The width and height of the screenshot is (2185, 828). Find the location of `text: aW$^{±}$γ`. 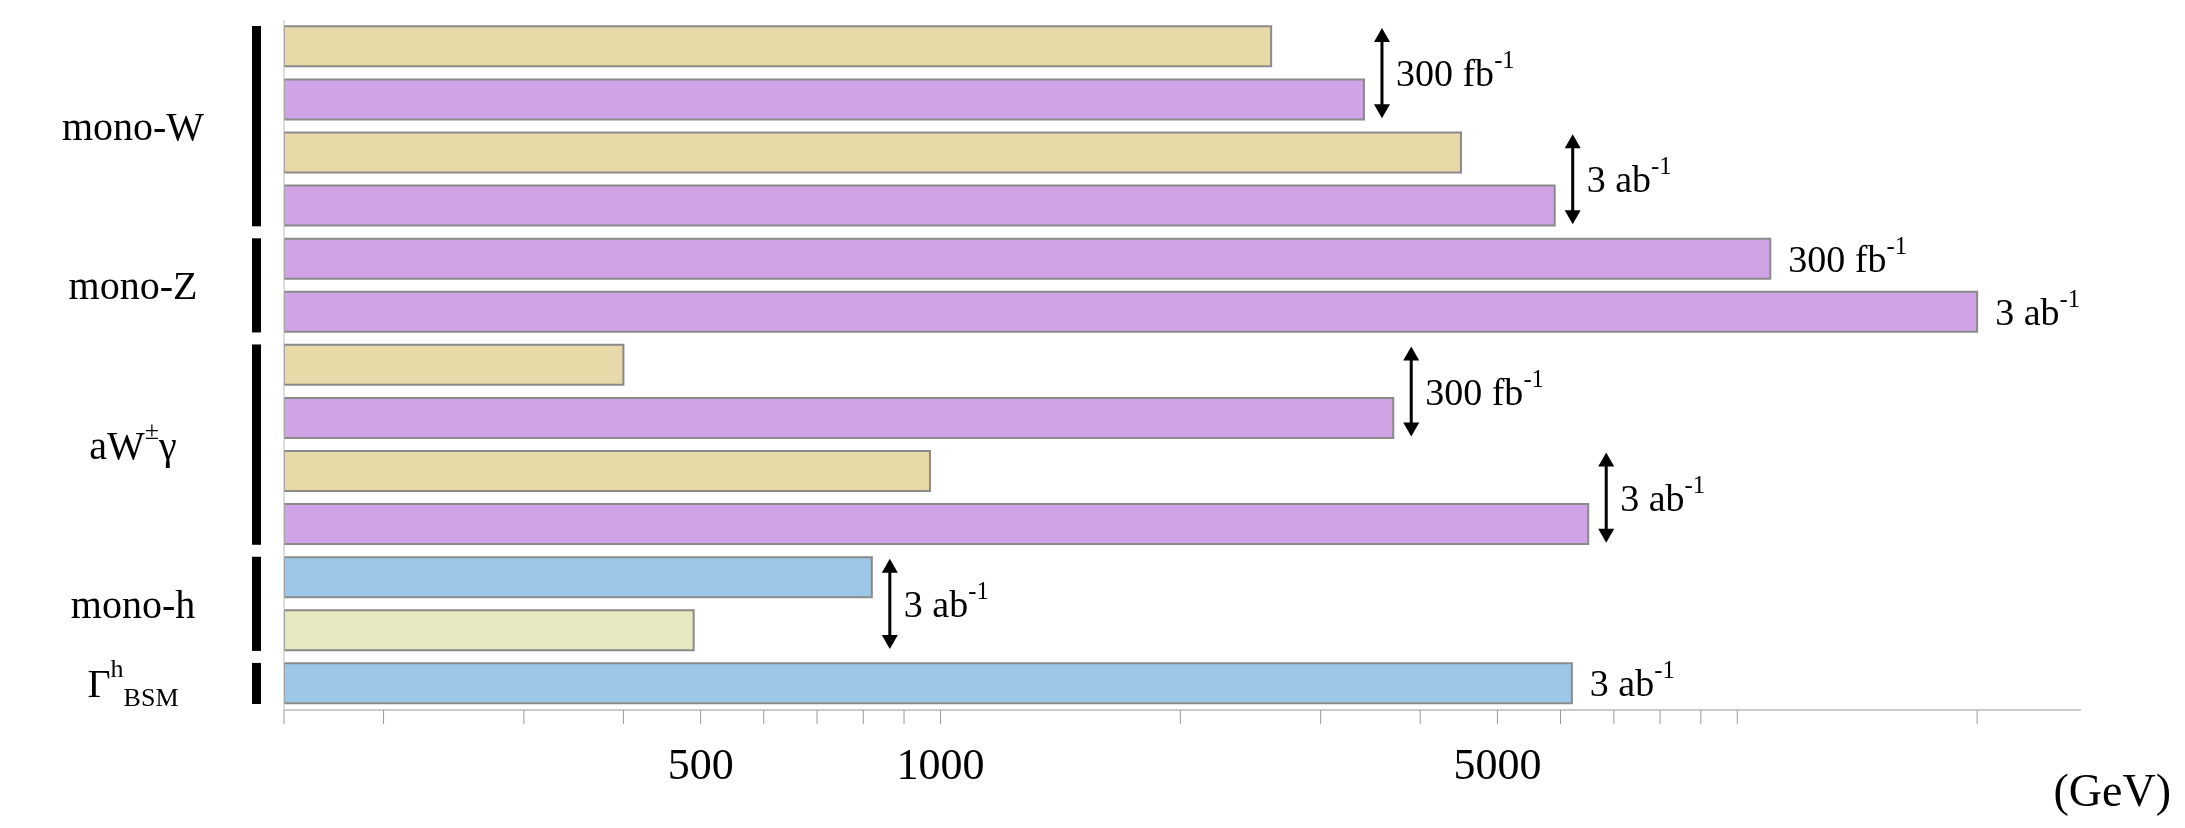

text: aW$^{±}$γ is located at coordinates (133, 441).